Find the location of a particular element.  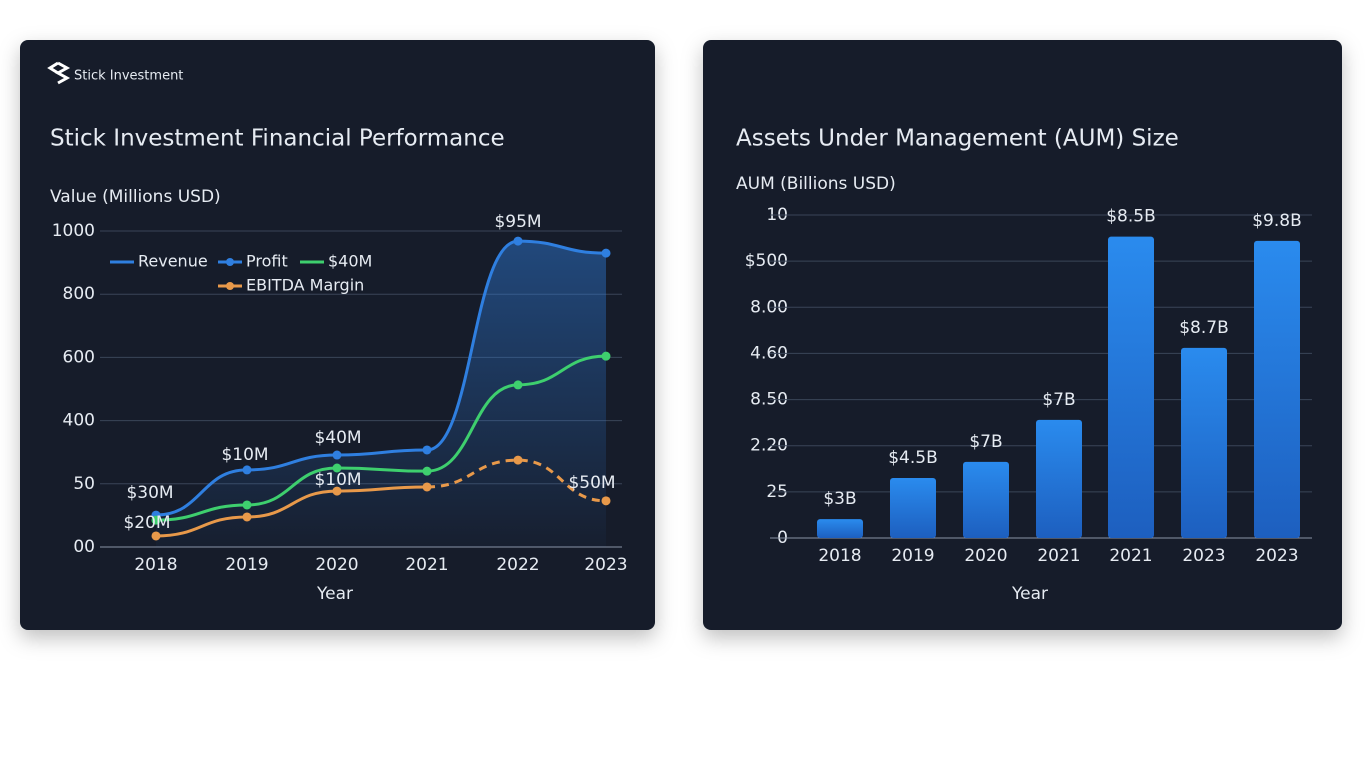

chart-title: Assets Under Management (AUM) Size is located at coordinates (957, 139).